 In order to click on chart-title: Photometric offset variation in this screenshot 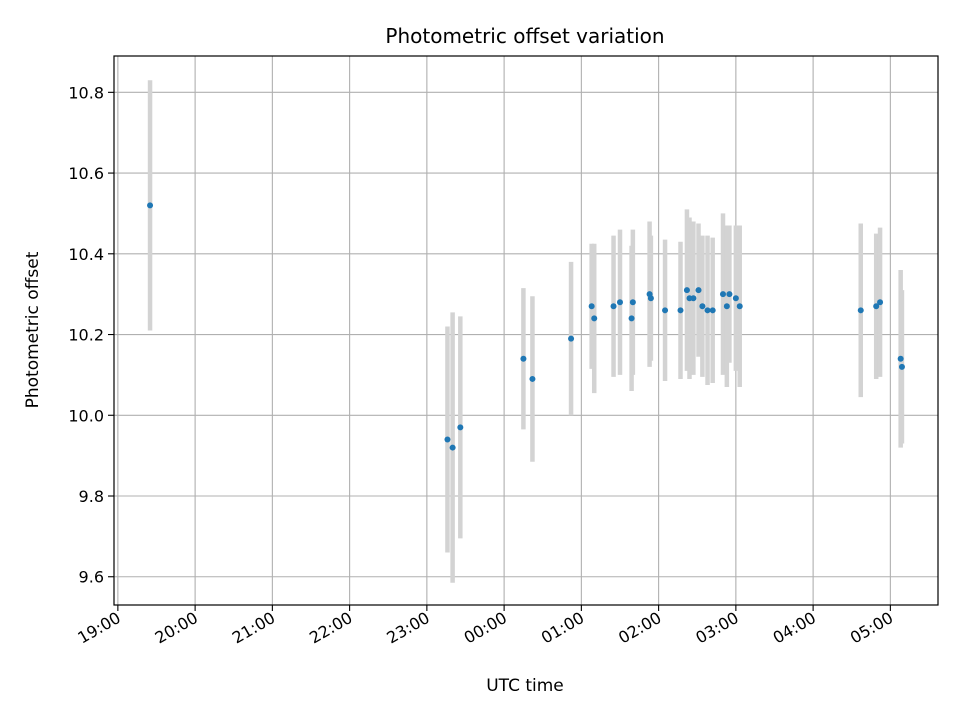, I will do `click(524, 36)`.